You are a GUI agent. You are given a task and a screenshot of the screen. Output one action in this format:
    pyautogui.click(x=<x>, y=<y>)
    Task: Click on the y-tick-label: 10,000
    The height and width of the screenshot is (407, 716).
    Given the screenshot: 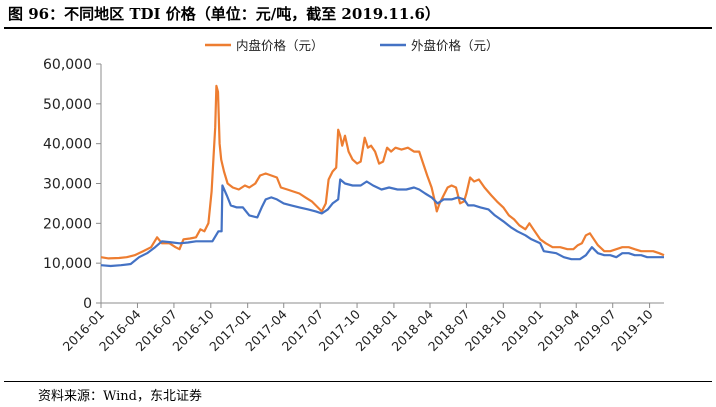 What is the action you would take?
    pyautogui.click(x=67, y=264)
    